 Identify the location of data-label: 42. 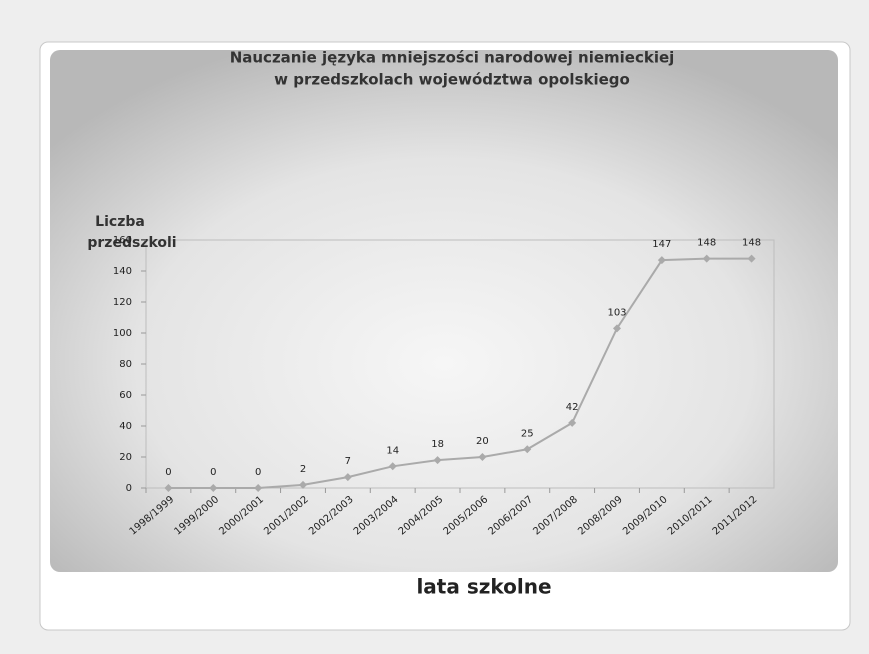
(572, 407).